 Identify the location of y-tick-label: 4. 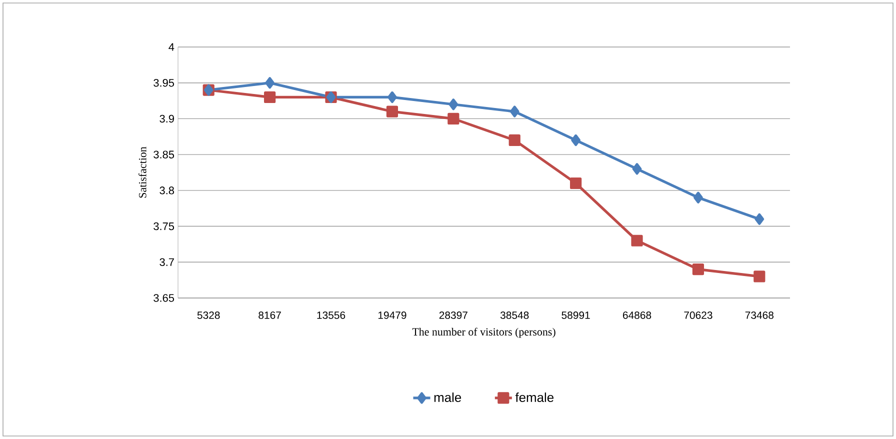
(171, 47).